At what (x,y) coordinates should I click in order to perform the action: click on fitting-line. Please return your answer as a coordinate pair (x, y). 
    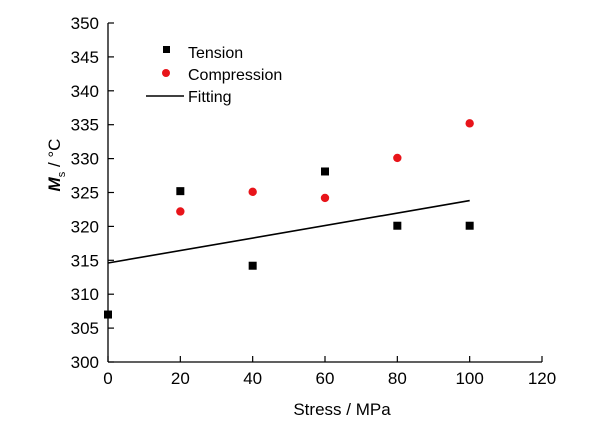
    Looking at the image, I should click on (288, 231).